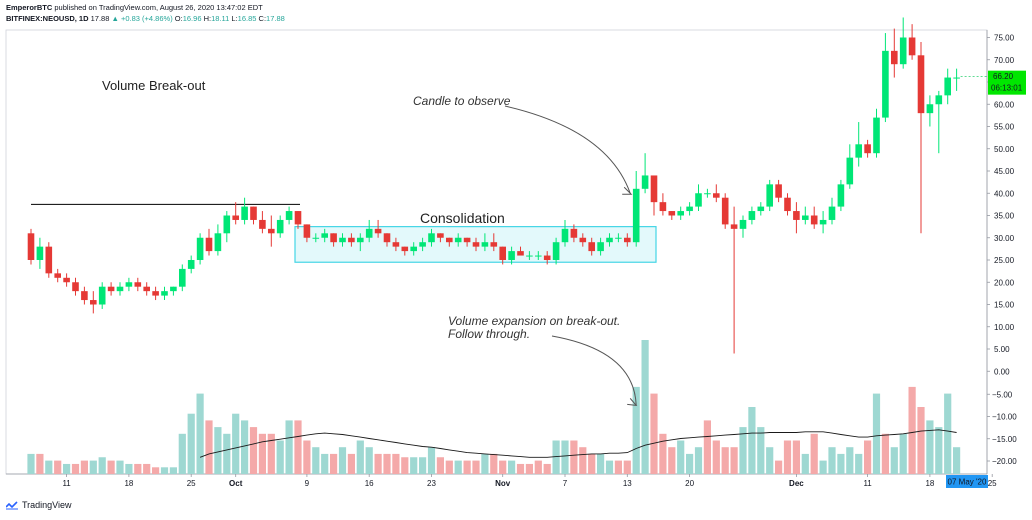 This screenshot has height=520, width=1032. I want to click on follow-through-note: Follow through., so click(489, 334).